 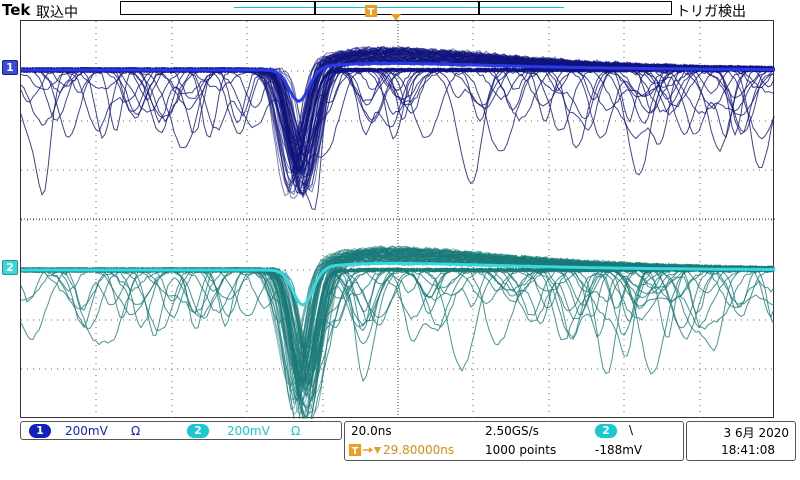 I want to click on status-bar: Tek 取込中 T トリガ検出, so click(x=400, y=10).